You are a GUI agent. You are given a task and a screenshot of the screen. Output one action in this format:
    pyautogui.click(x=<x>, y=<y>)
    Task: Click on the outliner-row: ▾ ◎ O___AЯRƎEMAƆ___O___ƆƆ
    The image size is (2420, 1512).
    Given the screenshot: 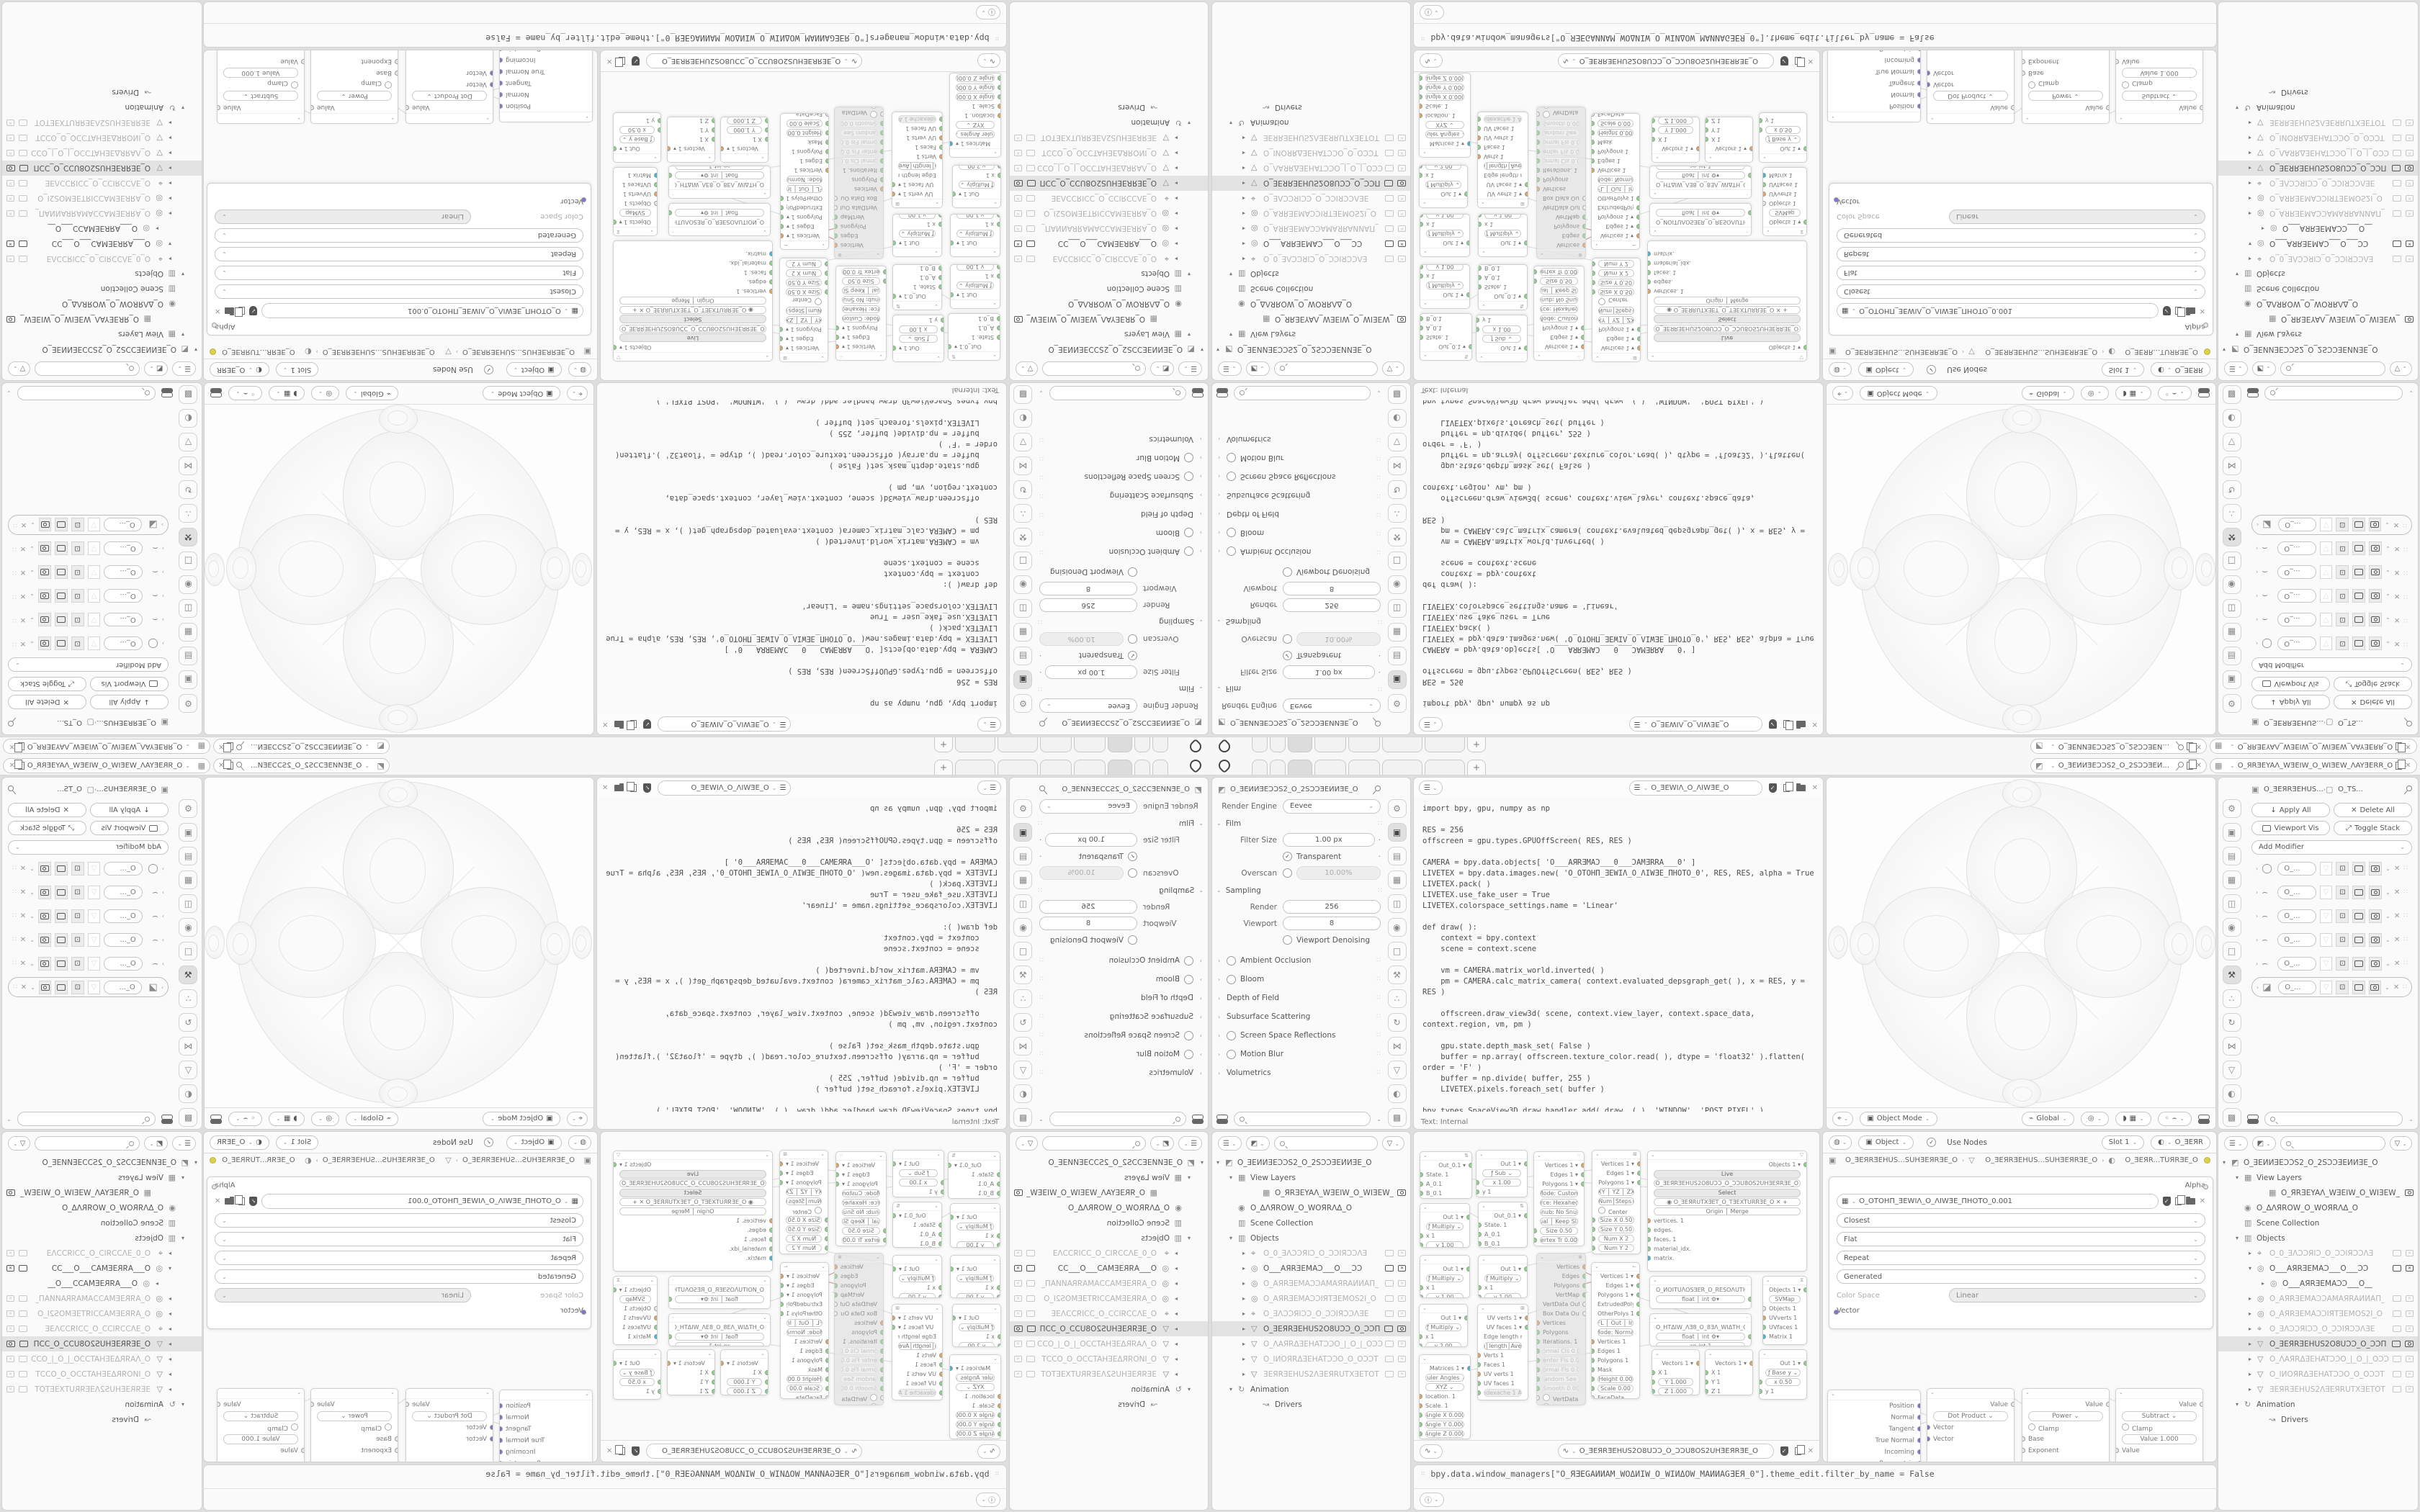 What is the action you would take?
    pyautogui.click(x=102, y=243)
    